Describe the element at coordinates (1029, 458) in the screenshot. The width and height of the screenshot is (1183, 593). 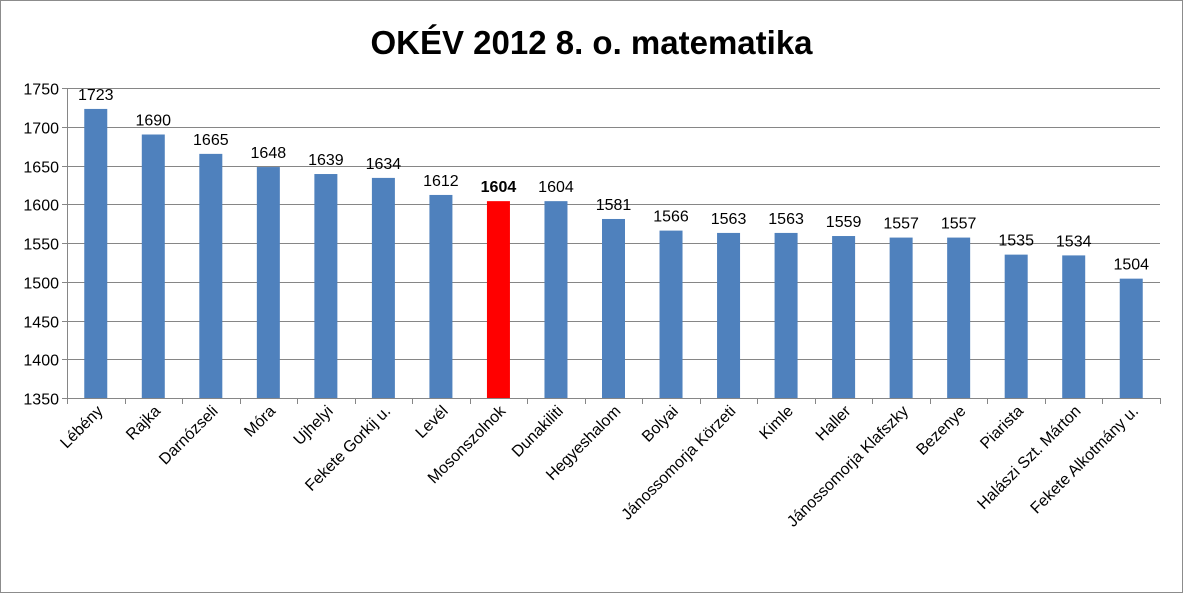
I see `category-label-17: Halászi Szt. Márton` at that location.